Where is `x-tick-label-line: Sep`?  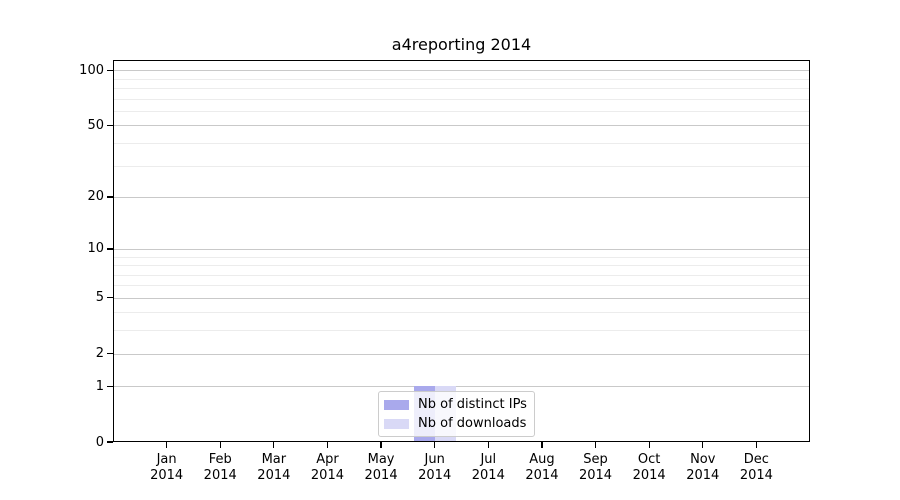
x-tick-label-line: Sep is located at coordinates (595, 459).